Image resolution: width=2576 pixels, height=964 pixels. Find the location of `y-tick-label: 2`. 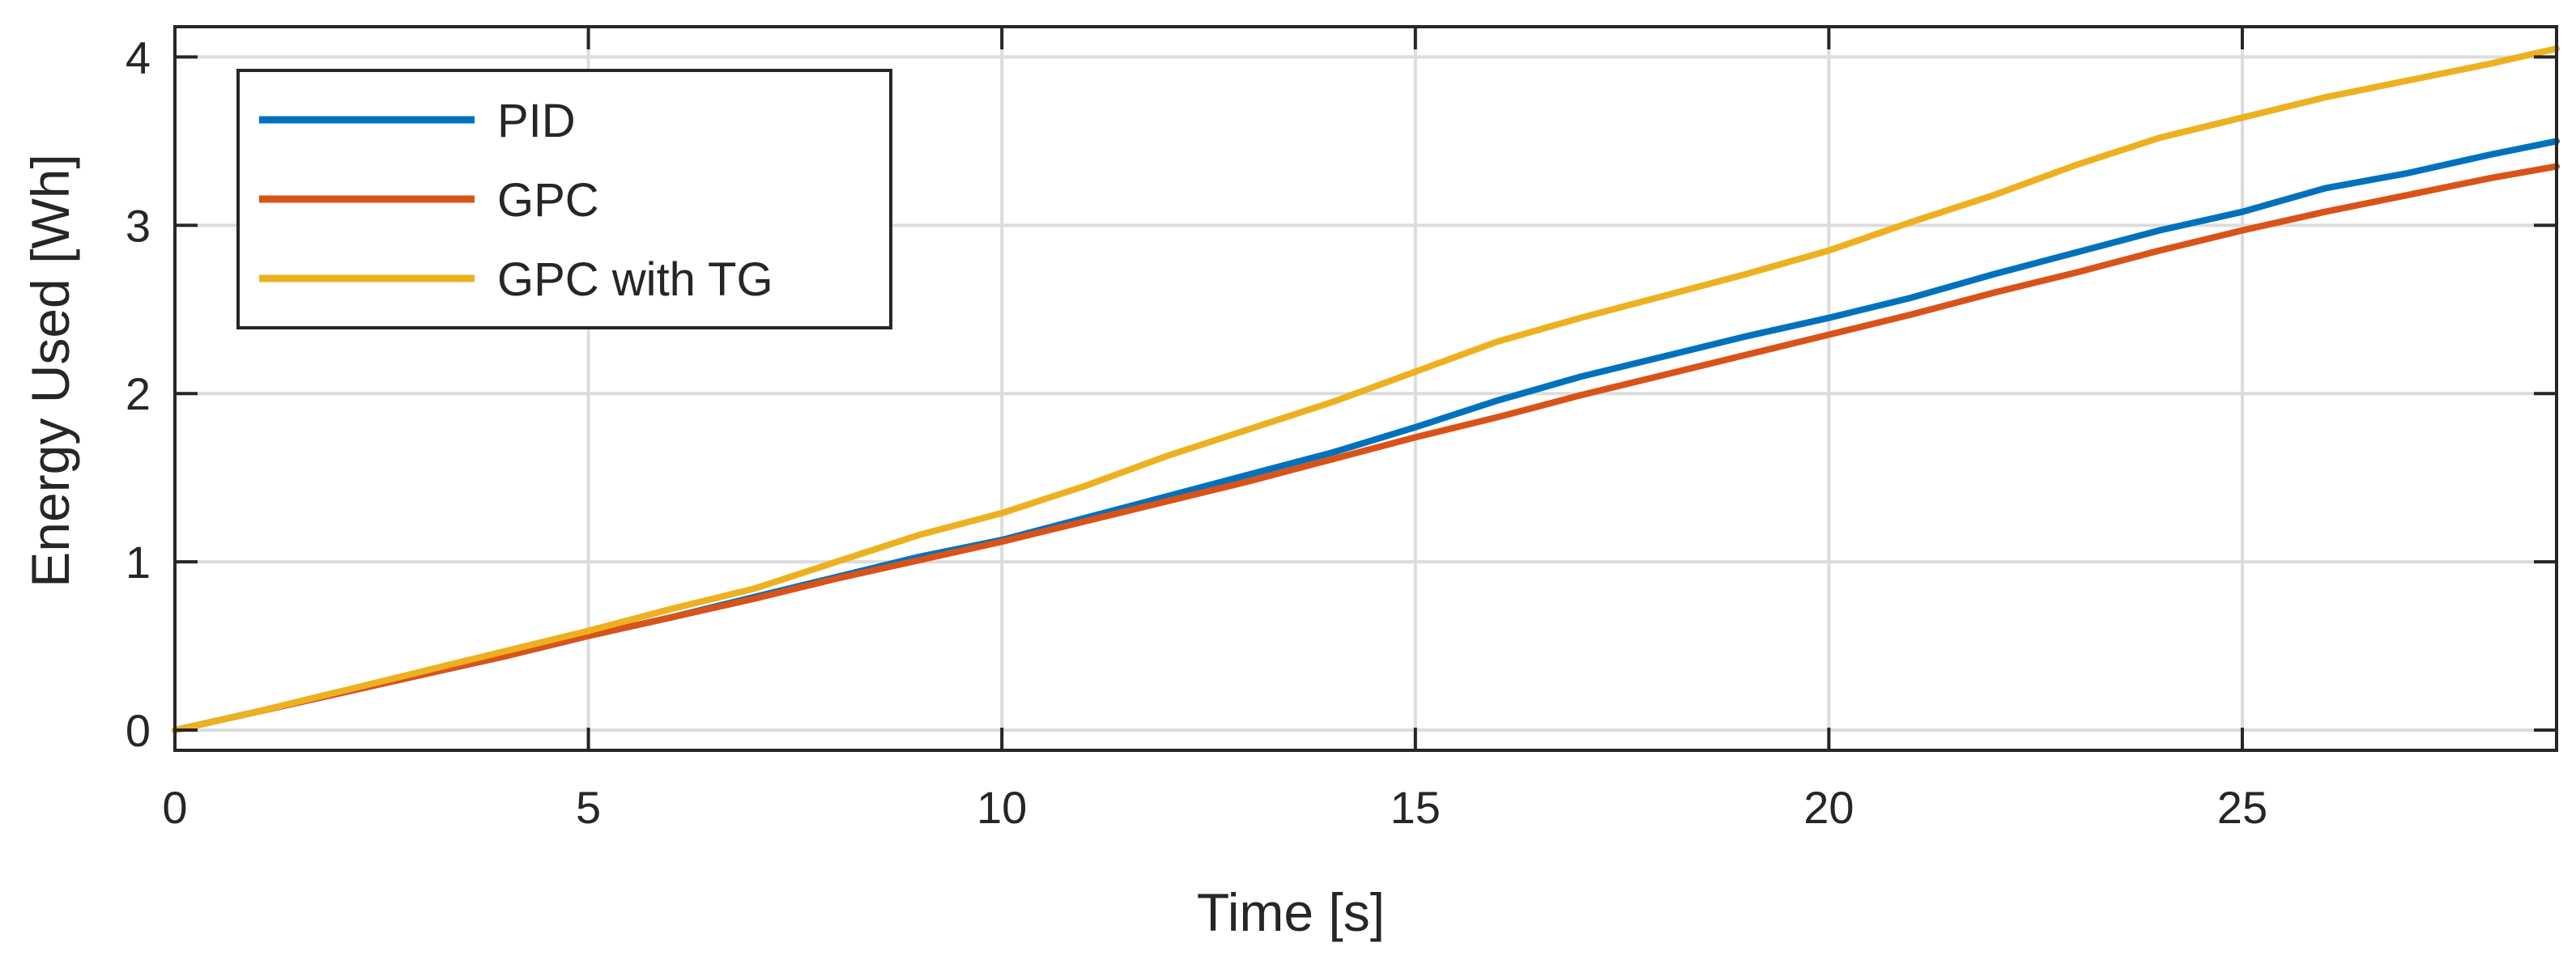

y-tick-label: 2 is located at coordinates (138, 393).